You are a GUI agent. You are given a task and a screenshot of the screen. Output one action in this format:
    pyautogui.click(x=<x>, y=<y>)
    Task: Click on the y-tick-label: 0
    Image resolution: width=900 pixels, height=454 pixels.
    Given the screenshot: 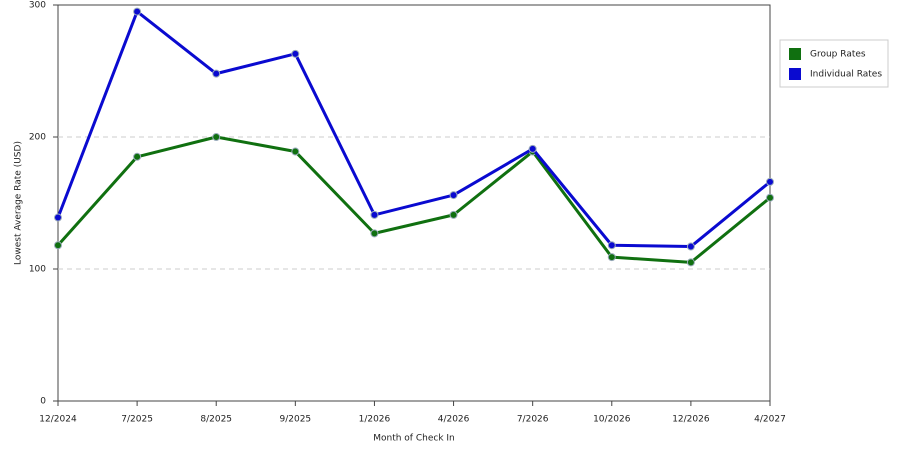 What is the action you would take?
    pyautogui.click(x=43, y=402)
    